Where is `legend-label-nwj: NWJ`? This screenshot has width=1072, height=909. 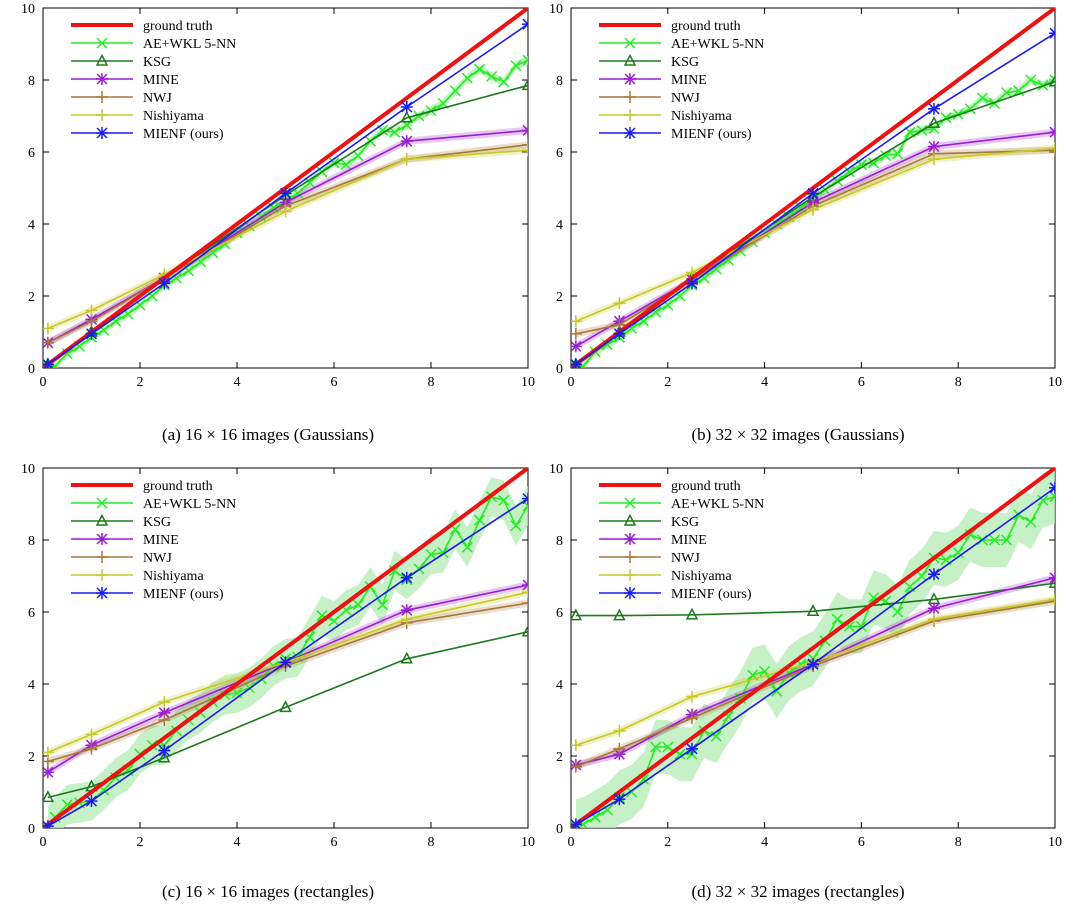
legend-label-nwj: NWJ is located at coordinates (157, 98).